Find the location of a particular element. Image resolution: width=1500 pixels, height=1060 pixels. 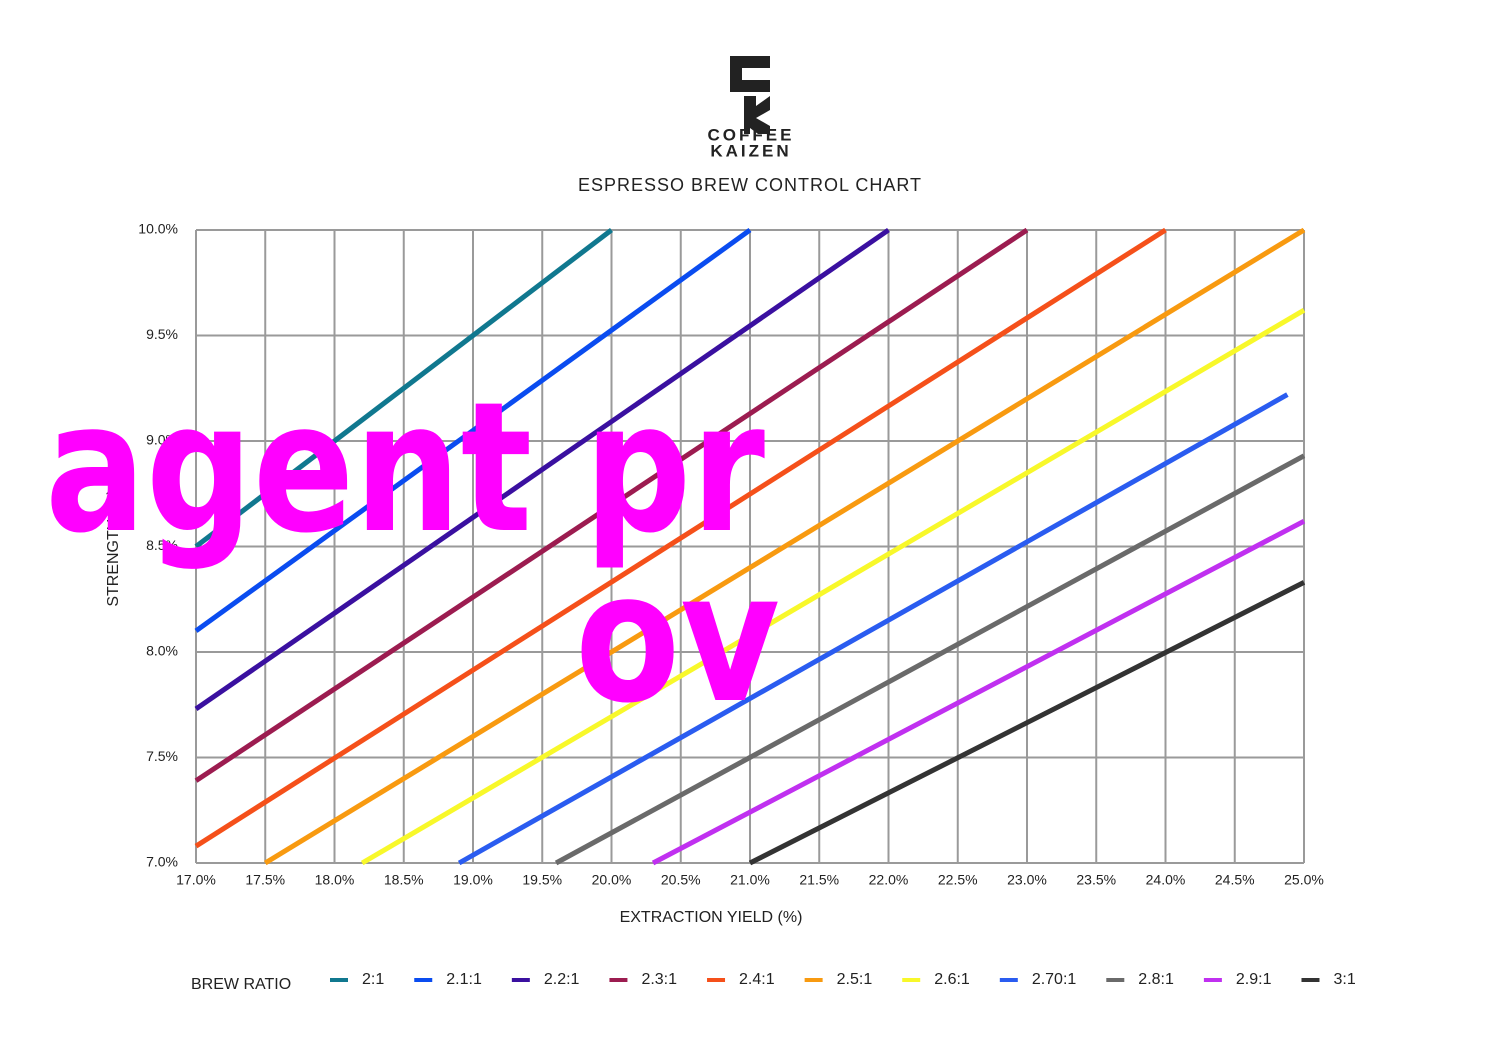

legend-label: 2.8:1 is located at coordinates (1156, 979).